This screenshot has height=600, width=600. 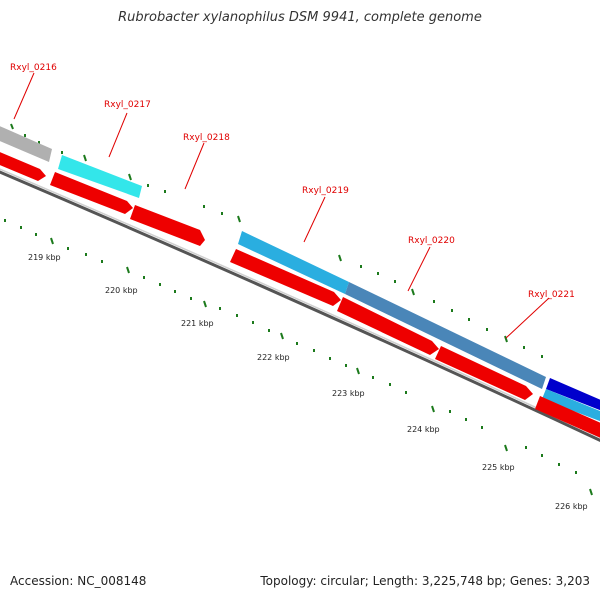 What do you see at coordinates (197, 323) in the screenshot?
I see `tick-label-221: 221 kbp` at bounding box center [197, 323].